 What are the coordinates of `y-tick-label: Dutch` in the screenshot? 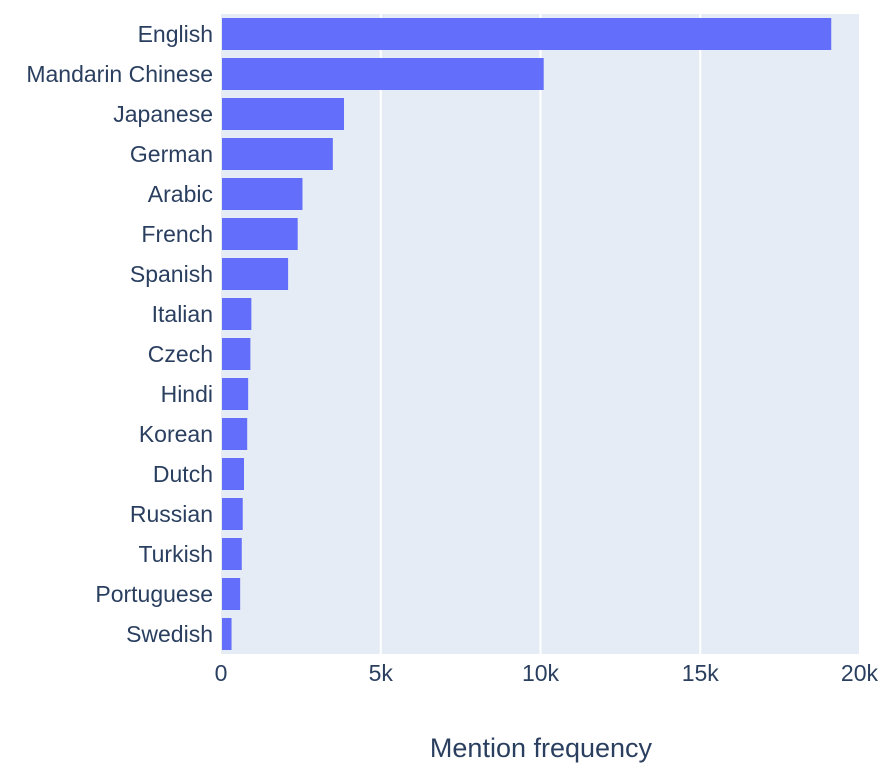 It's located at (183, 474).